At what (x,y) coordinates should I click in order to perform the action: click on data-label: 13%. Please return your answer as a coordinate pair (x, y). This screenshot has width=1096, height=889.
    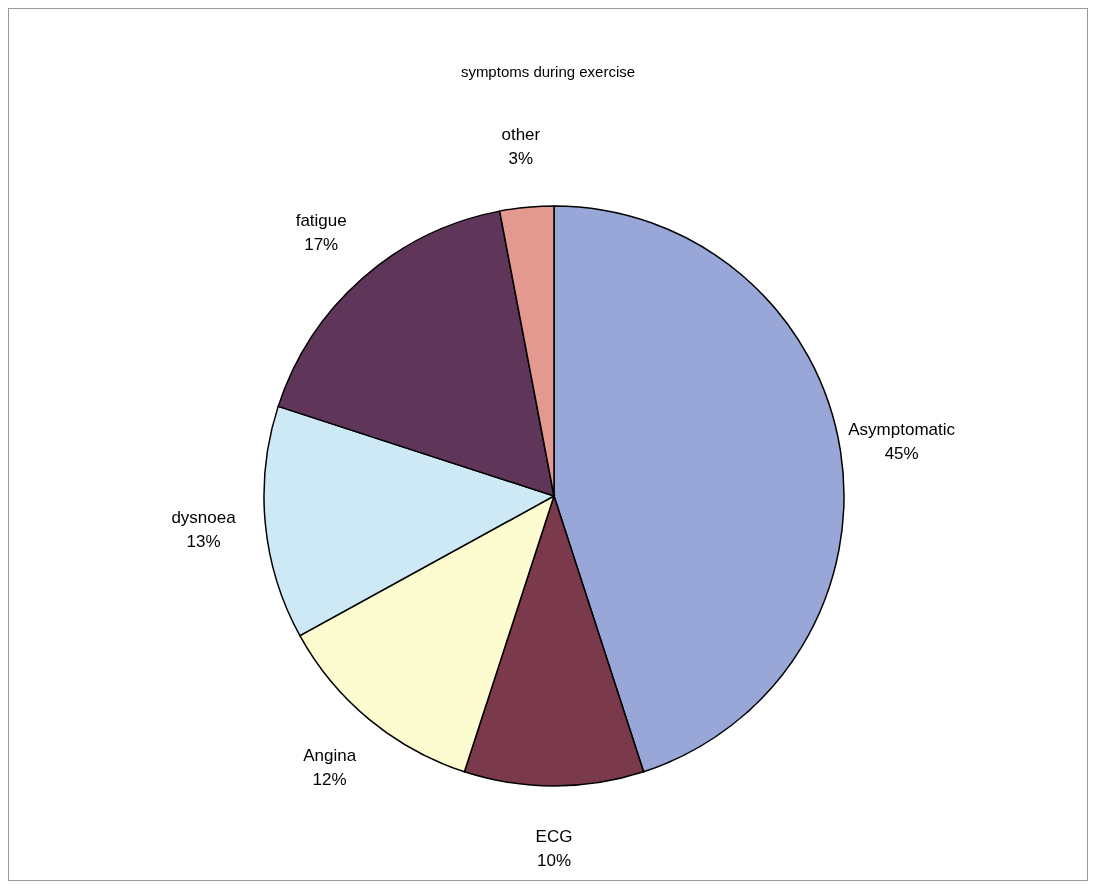
    Looking at the image, I should click on (203, 542).